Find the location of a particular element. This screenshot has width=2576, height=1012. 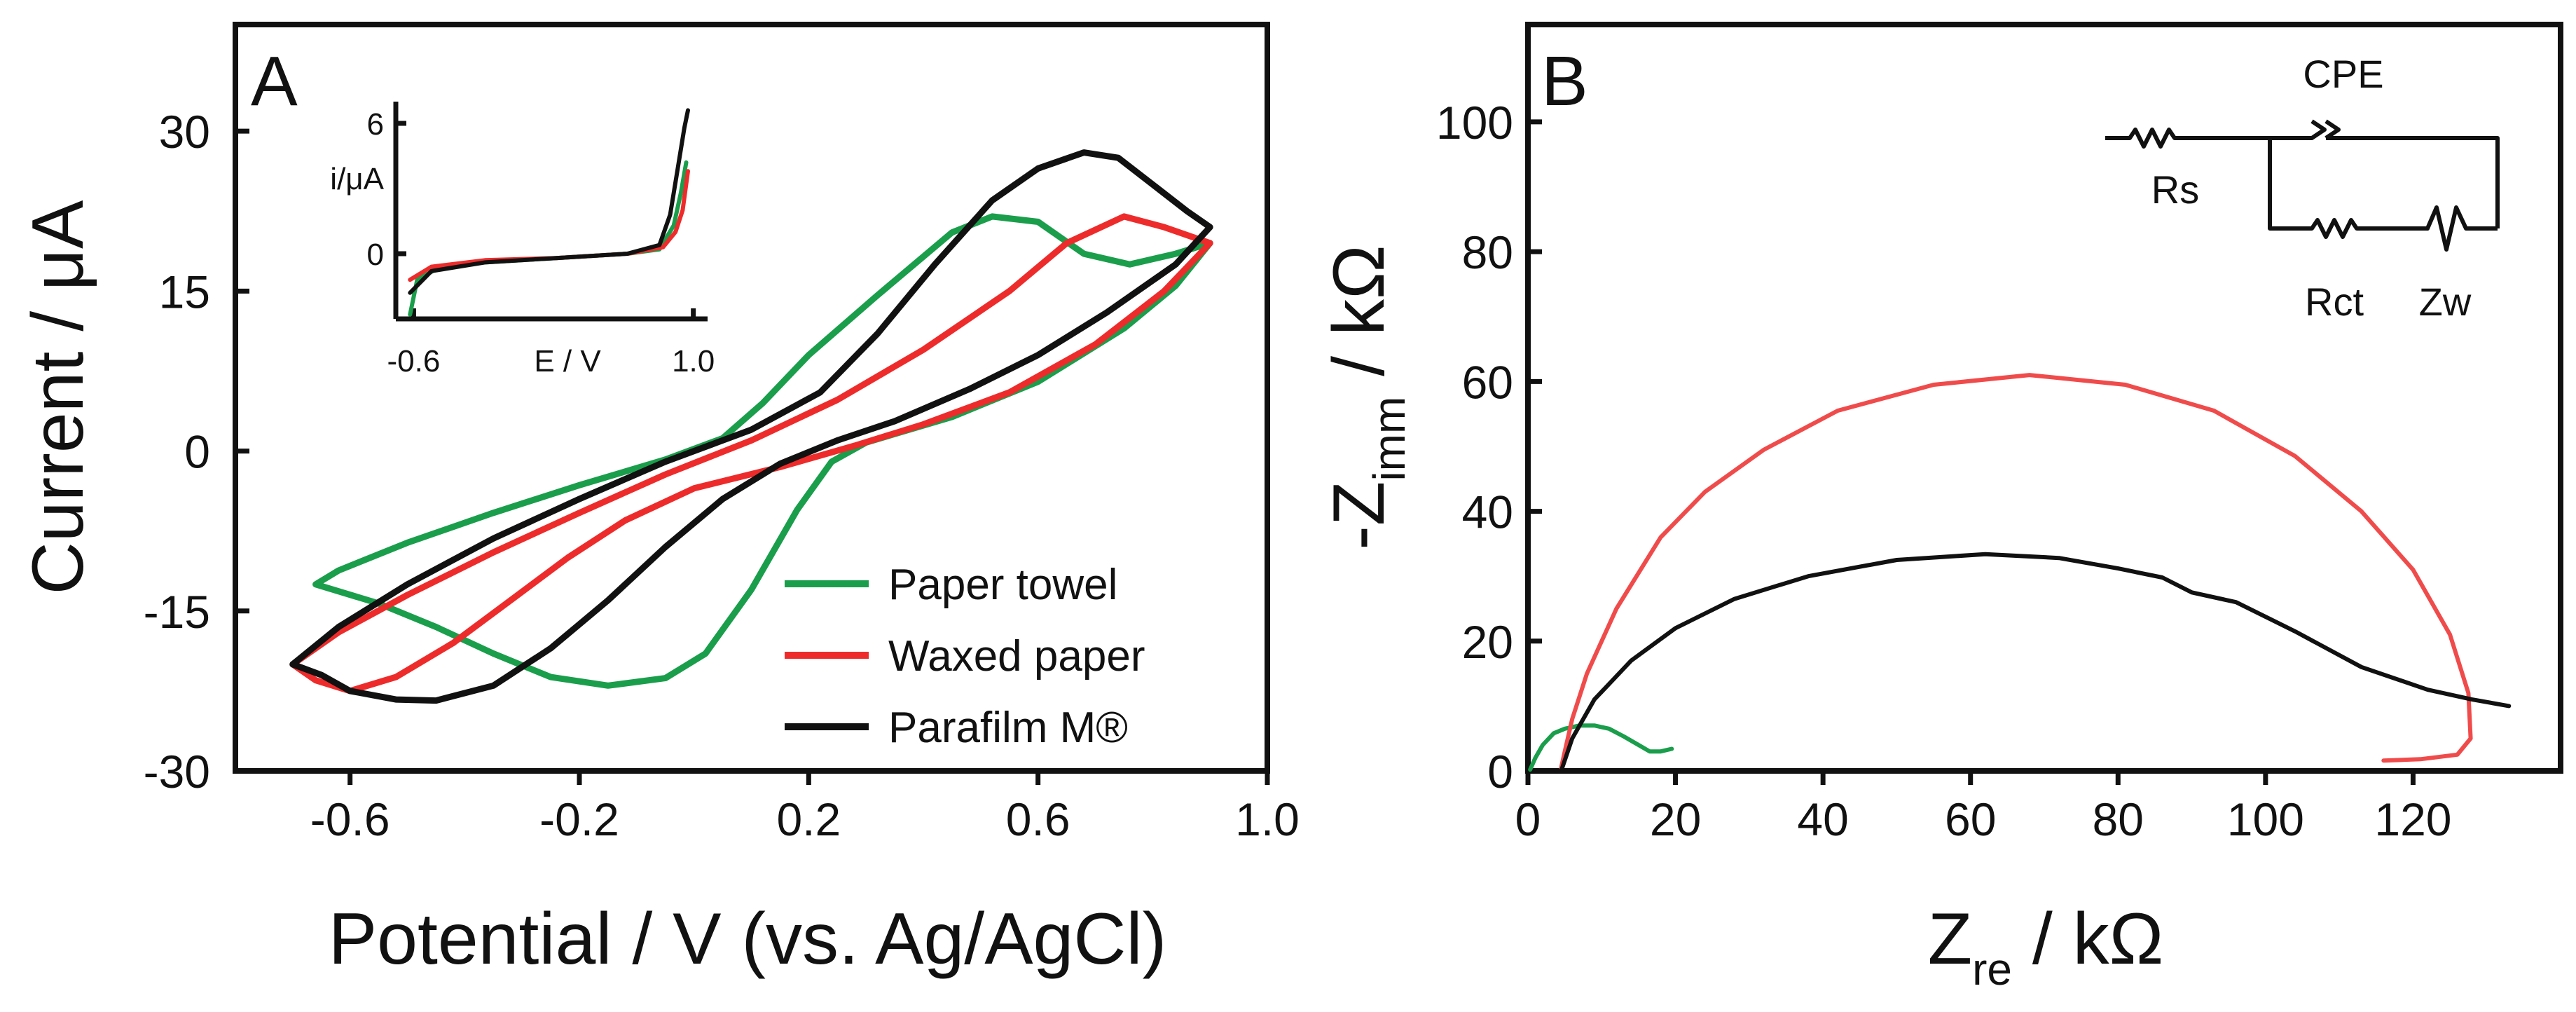

panel-b-x-axis-unit: / kΩ is located at coordinates (2087, 939).